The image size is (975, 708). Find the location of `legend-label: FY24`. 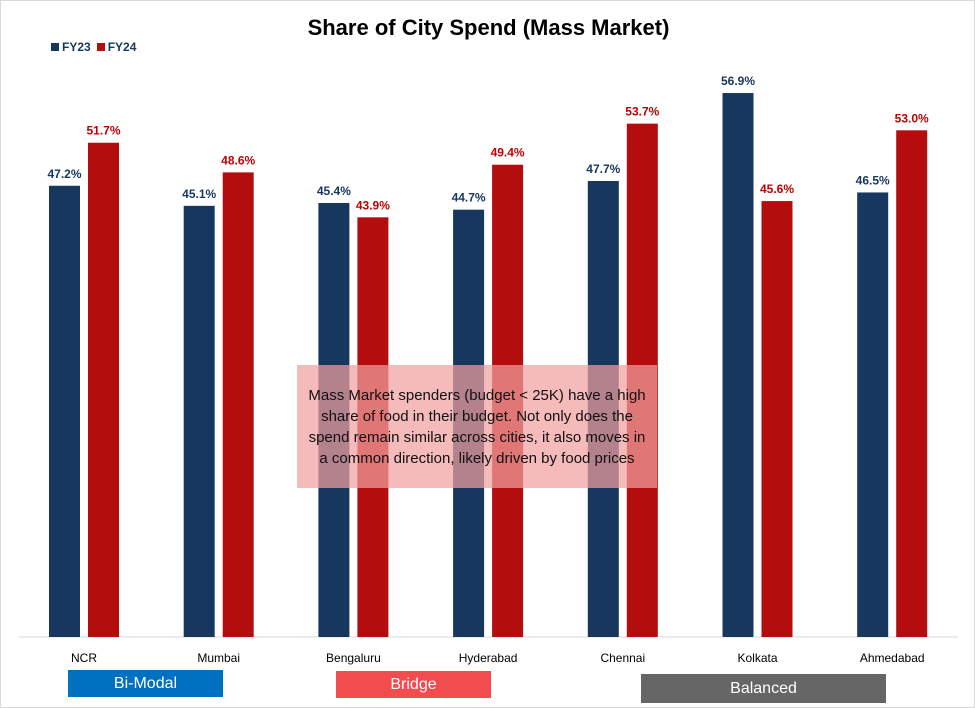

legend-label: FY24 is located at coordinates (122, 47).